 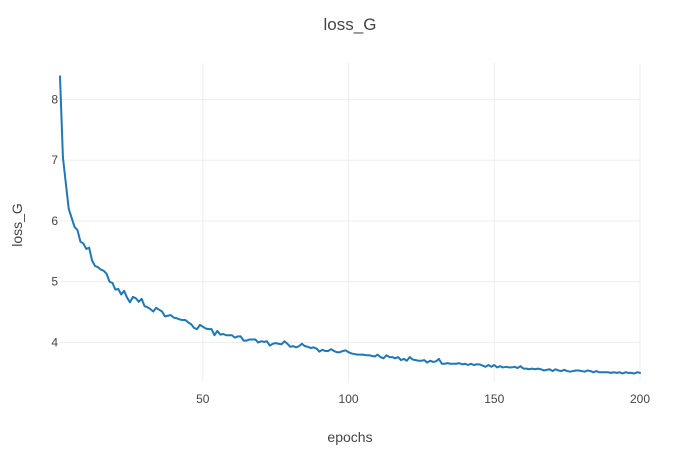 What do you see at coordinates (54, 282) in the screenshot?
I see `y-tick-label: 5` at bounding box center [54, 282].